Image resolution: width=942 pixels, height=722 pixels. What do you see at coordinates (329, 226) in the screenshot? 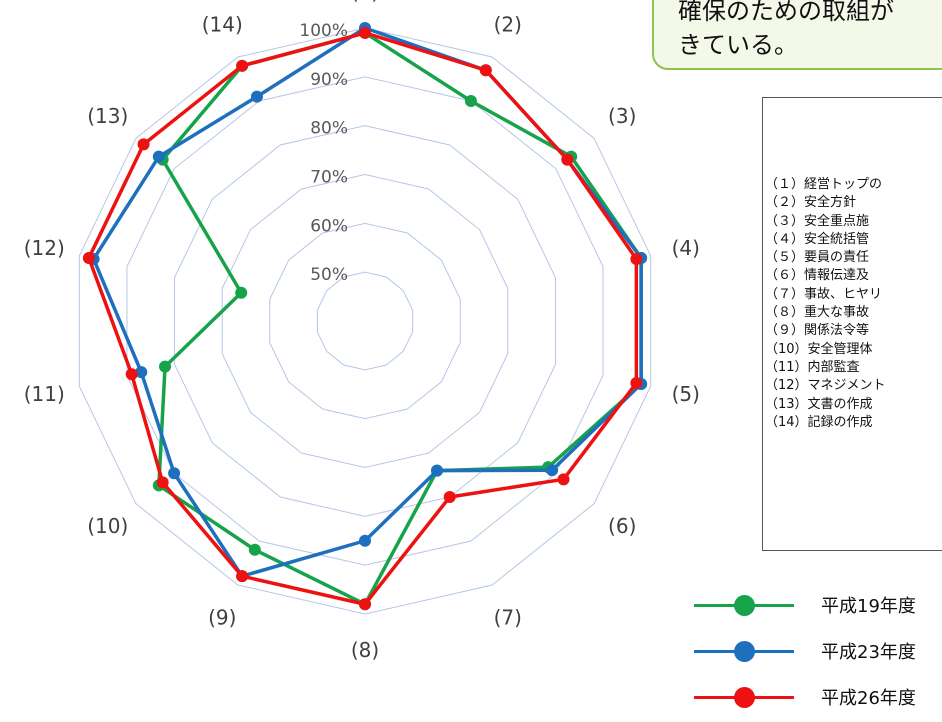
I see `ring-label-1: 60%` at bounding box center [329, 226].